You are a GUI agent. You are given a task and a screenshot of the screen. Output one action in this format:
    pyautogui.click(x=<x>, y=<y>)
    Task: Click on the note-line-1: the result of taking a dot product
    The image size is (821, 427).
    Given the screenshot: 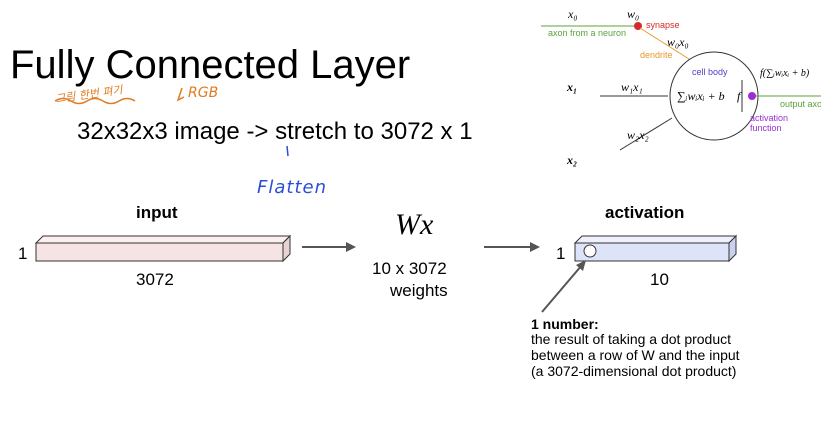 What is the action you would take?
    pyautogui.click(x=631, y=339)
    